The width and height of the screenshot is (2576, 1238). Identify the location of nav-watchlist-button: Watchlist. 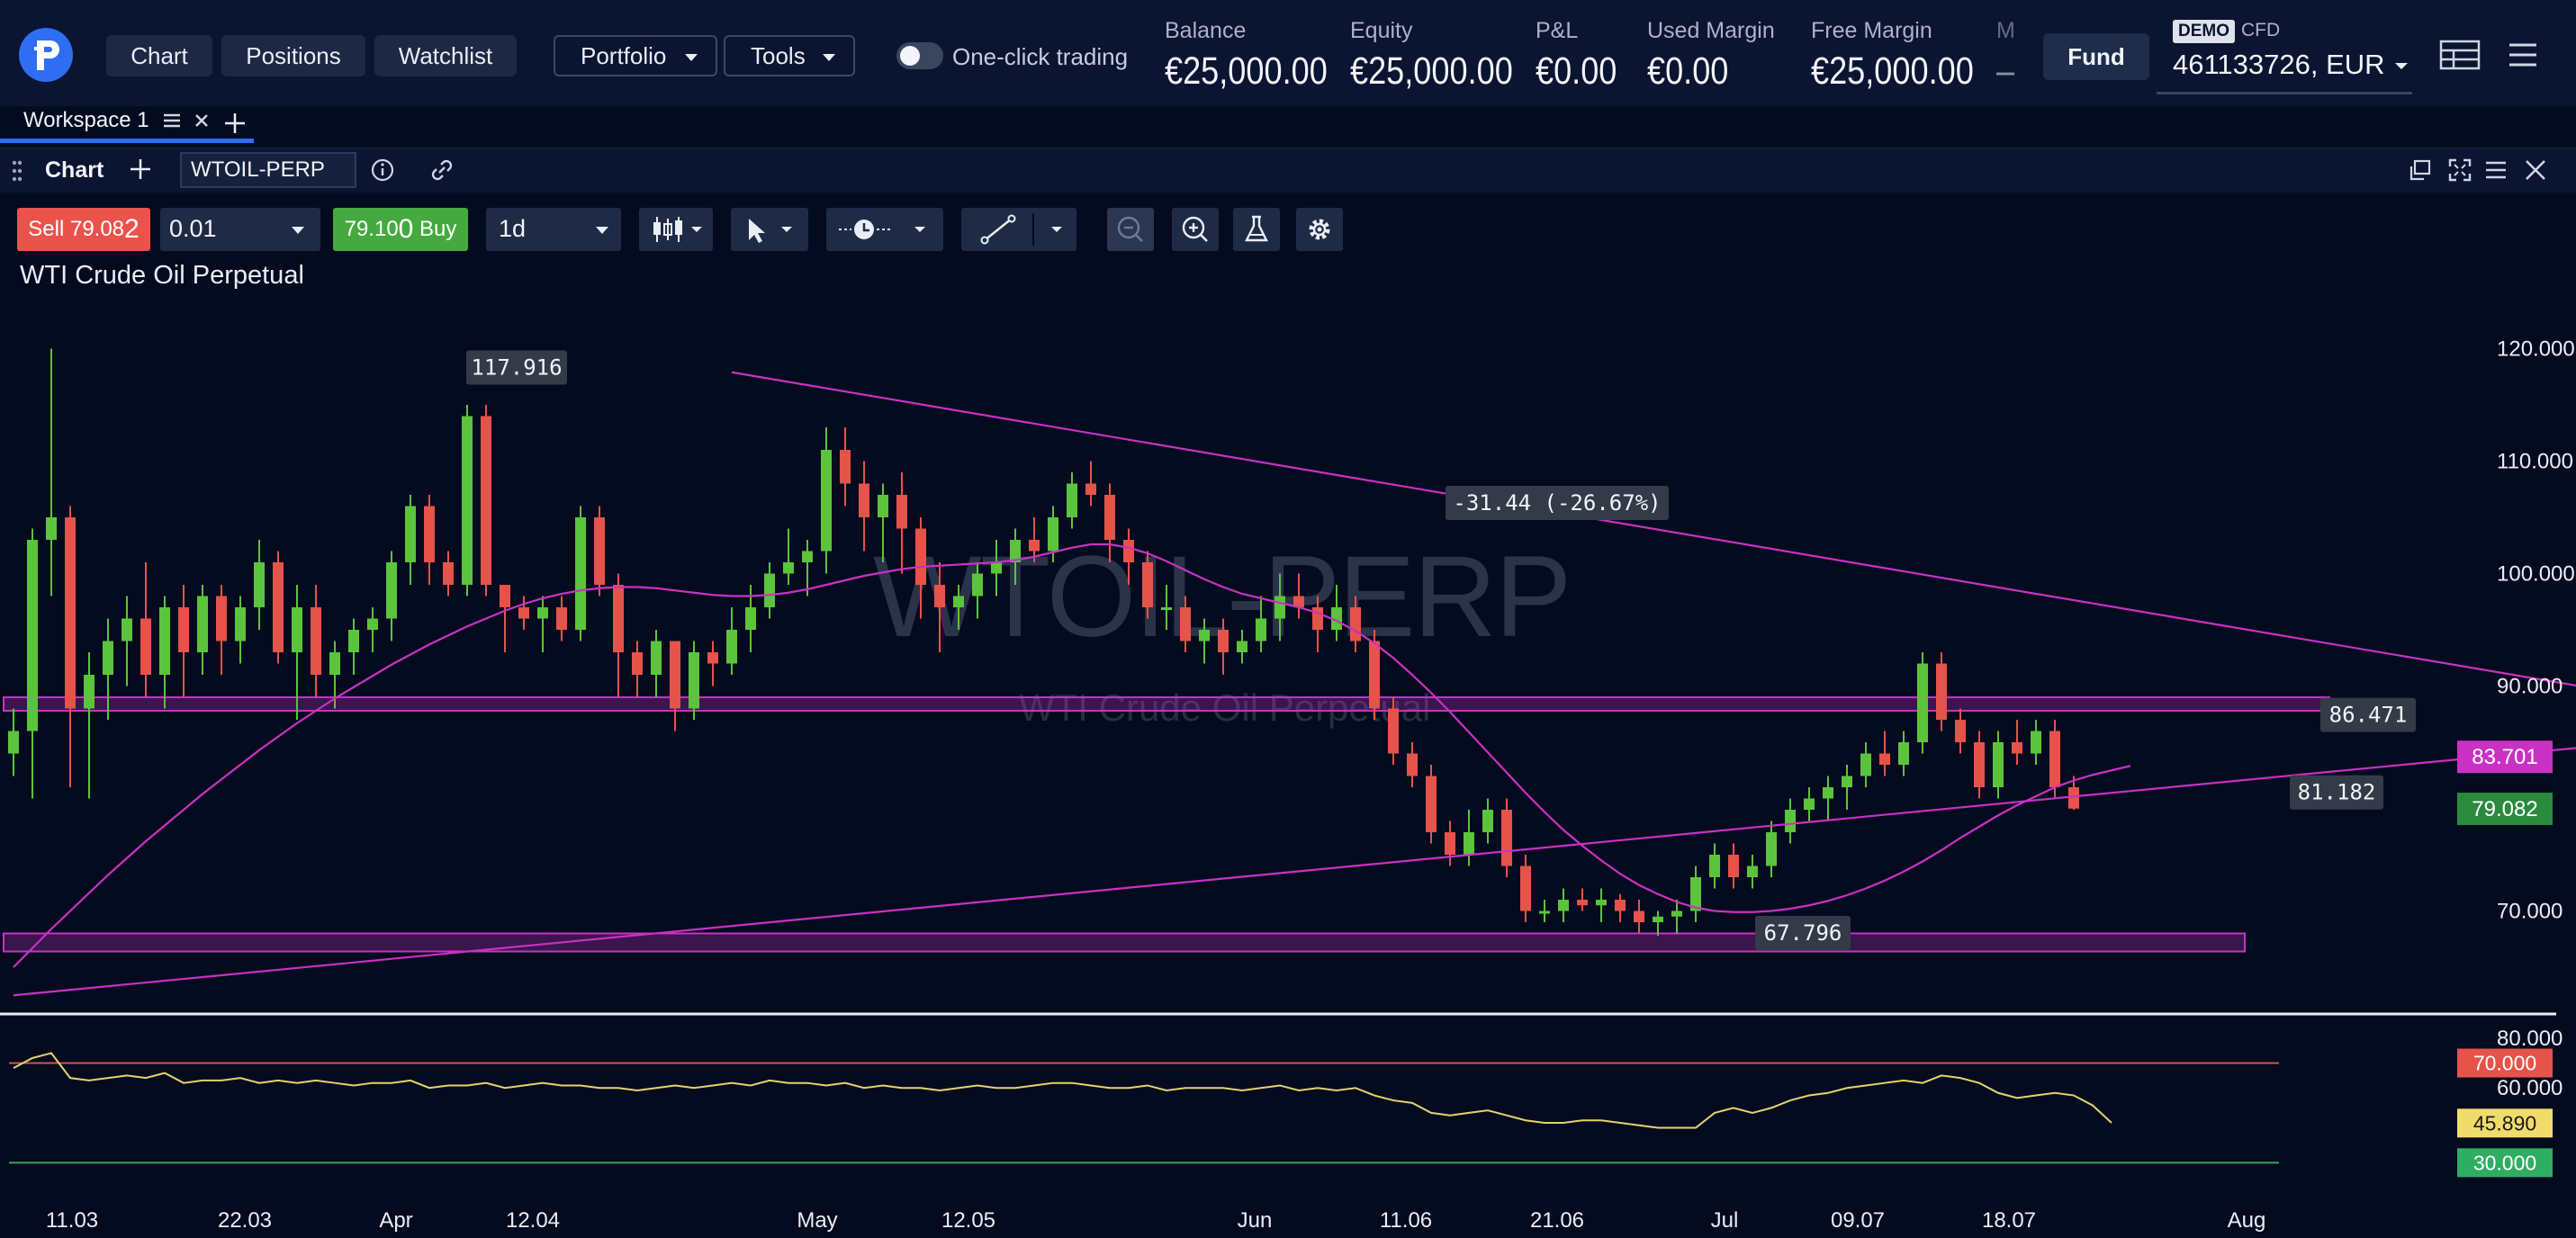
(445, 55).